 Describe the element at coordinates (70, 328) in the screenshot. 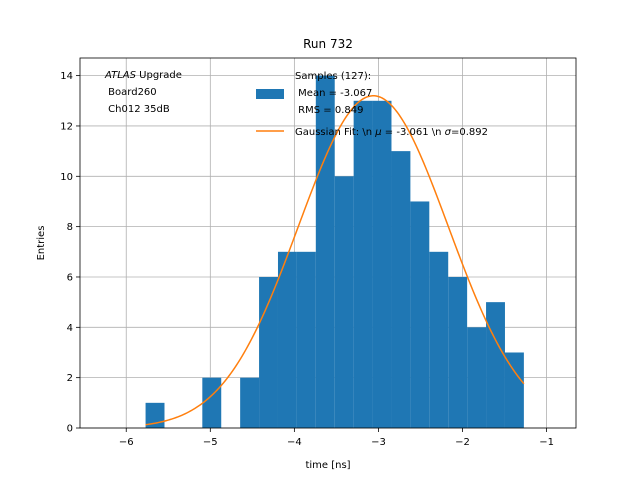

I see `y-tick-label: 4` at that location.